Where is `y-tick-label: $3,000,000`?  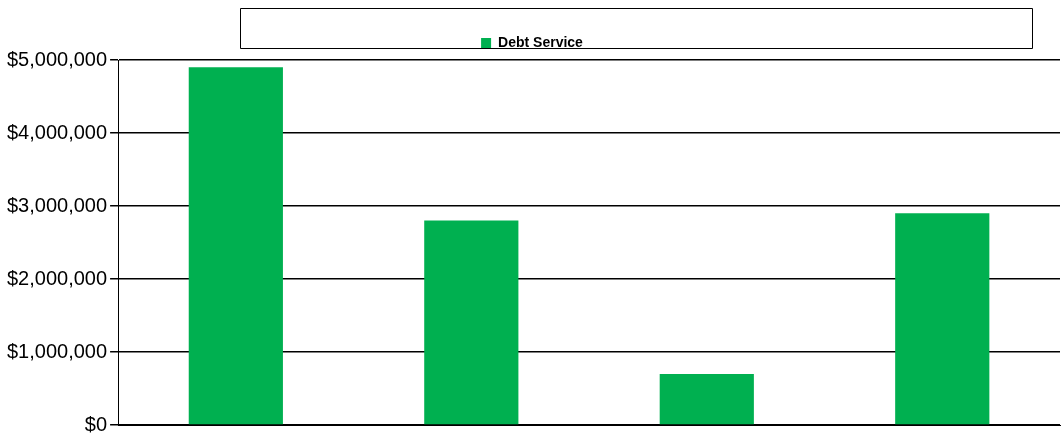 y-tick-label: $3,000,000 is located at coordinates (57, 204).